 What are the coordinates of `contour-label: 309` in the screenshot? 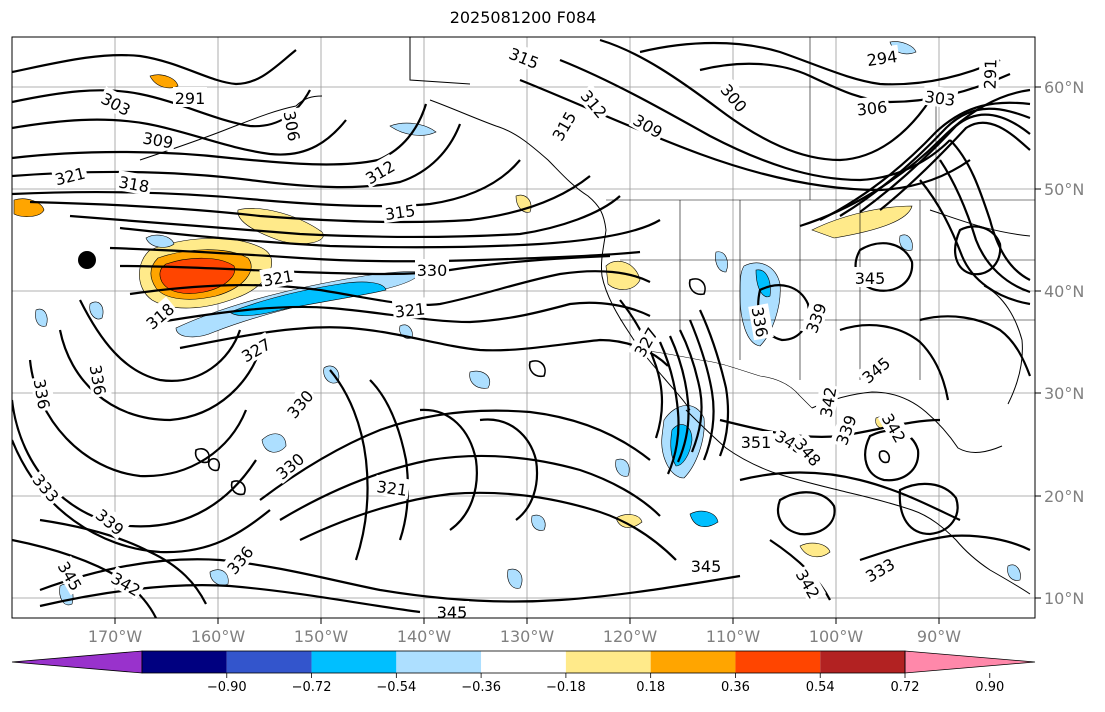 It's located at (157, 140).